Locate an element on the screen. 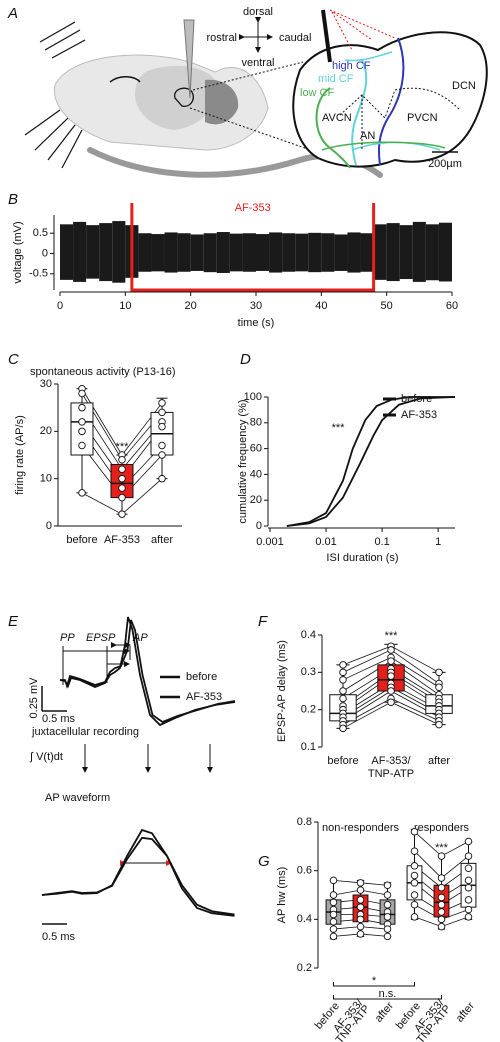  x-tick-label: TNP-ATP is located at coordinates (391, 774).